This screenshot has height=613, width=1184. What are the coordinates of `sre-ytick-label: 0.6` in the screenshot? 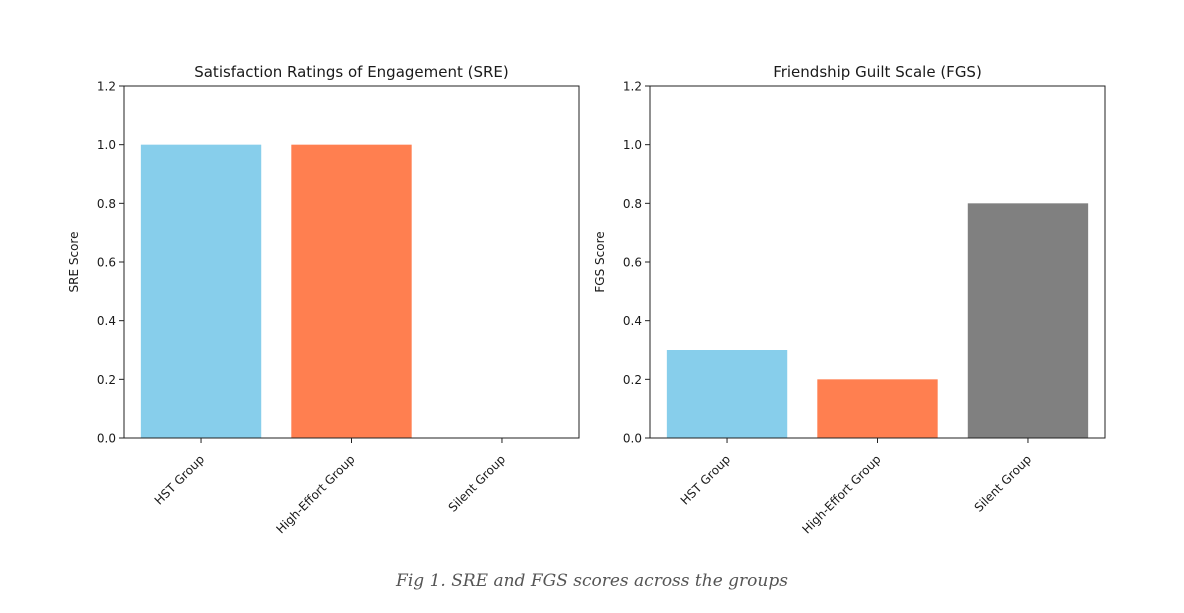 It's located at (106, 263).